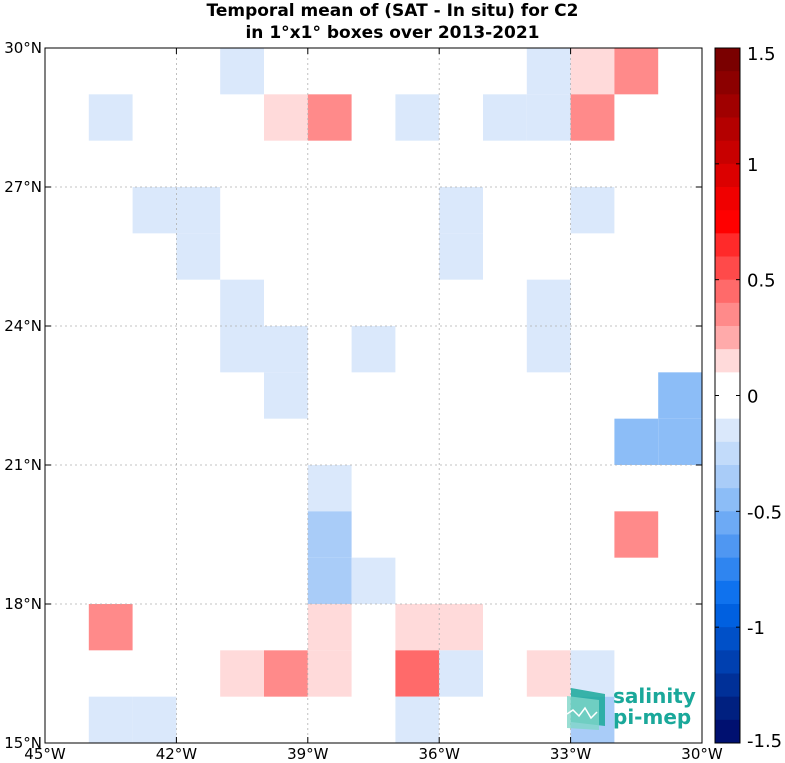 Image resolution: width=785 pixels, height=763 pixels. What do you see at coordinates (23, 48) in the screenshot?
I see `y-tick-label: 30°N` at bounding box center [23, 48].